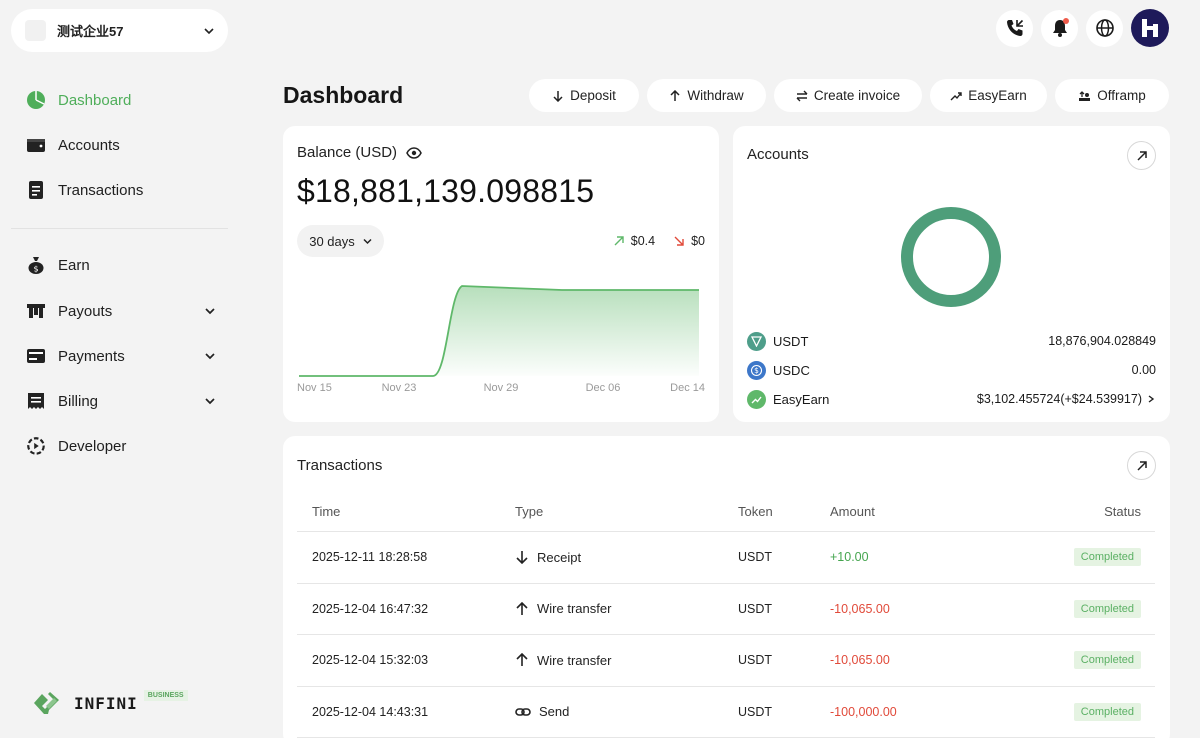 The height and width of the screenshot is (738, 1200). Describe the element at coordinates (675, 95) in the screenshot. I see `arrow-up-icon` at that location.